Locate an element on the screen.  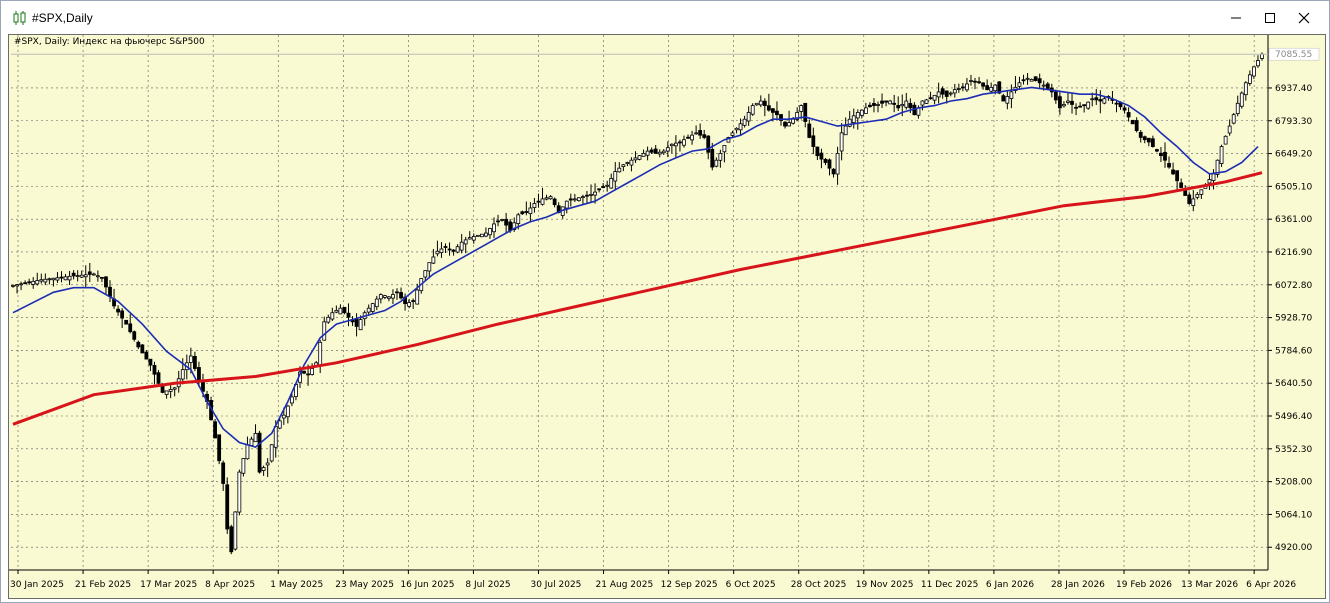
x-tick-label: 1 May 2025 is located at coordinates (296, 585).